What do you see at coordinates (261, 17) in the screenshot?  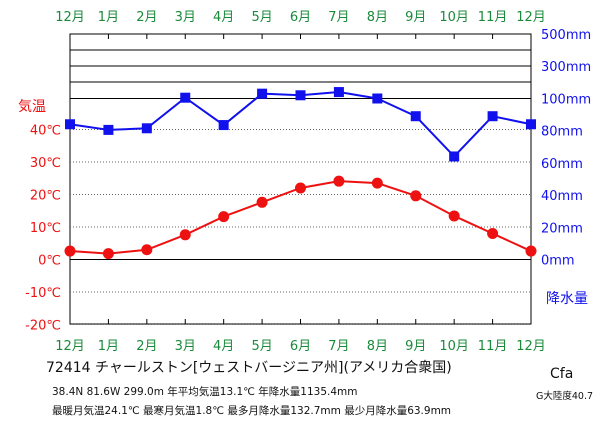 I see `month-label-top: 5月` at bounding box center [261, 17].